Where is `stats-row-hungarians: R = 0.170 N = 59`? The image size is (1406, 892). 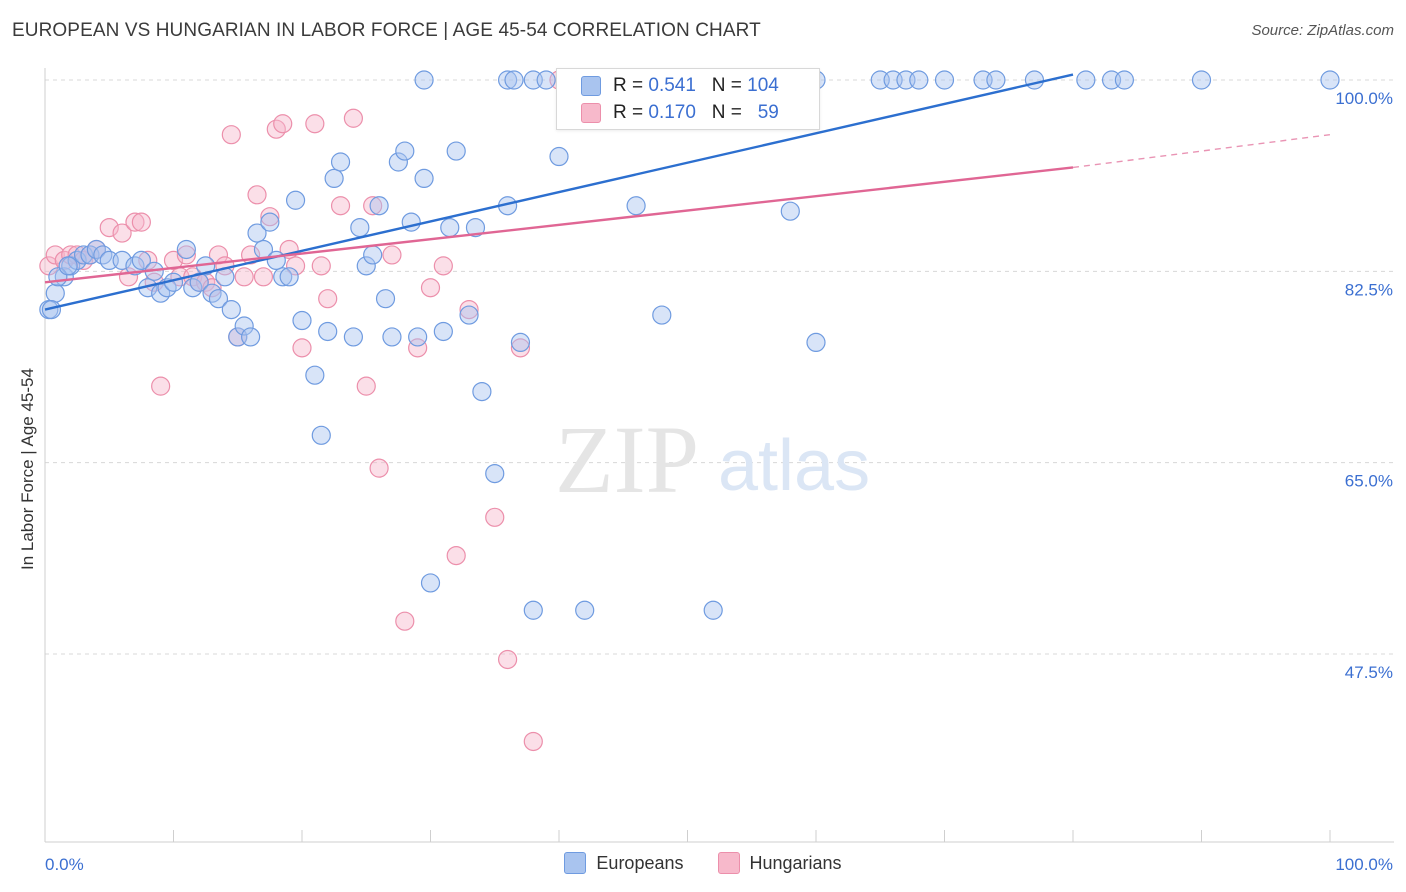
stats-row-hungarians: R = 0.170 N = 59 is located at coordinates (680, 113).